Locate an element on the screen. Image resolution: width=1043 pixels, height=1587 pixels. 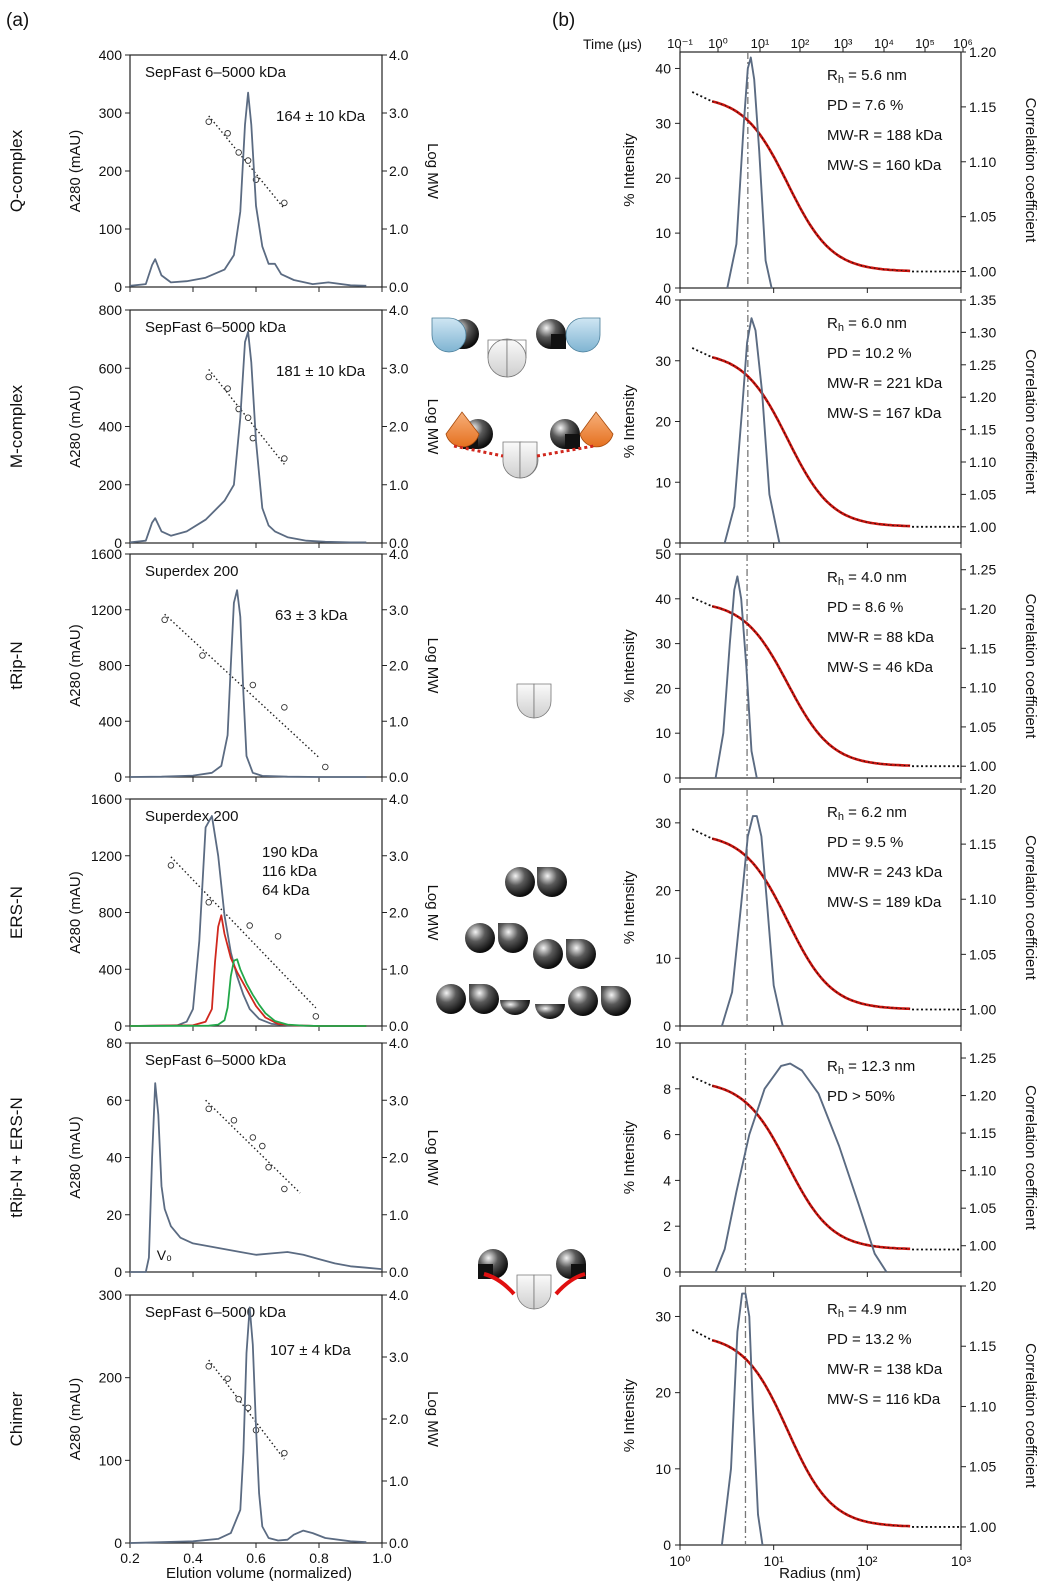
y-right-tick-label: 4.0 is located at coordinates (399, 55).